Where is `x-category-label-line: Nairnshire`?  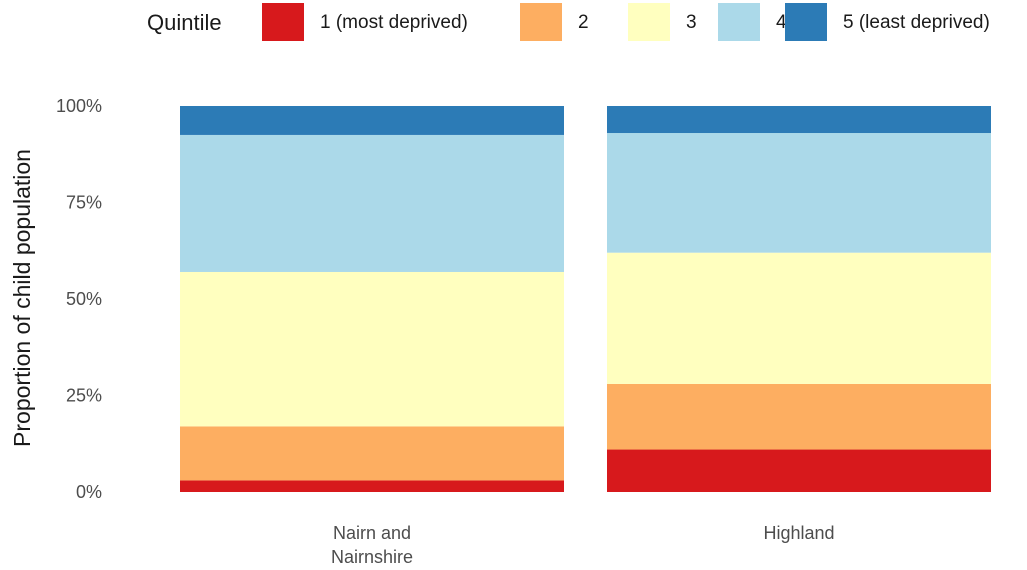 x-category-label-line: Nairnshire is located at coordinates (372, 557).